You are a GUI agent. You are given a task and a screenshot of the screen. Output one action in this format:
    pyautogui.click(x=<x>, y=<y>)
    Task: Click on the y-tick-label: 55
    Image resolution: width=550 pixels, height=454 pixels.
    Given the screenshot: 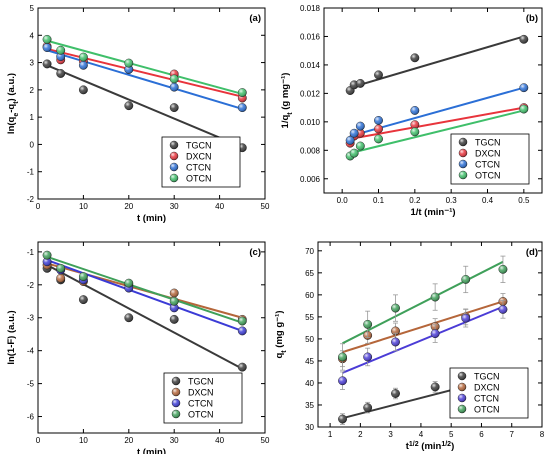 What is the action you would take?
    pyautogui.click(x=309, y=317)
    